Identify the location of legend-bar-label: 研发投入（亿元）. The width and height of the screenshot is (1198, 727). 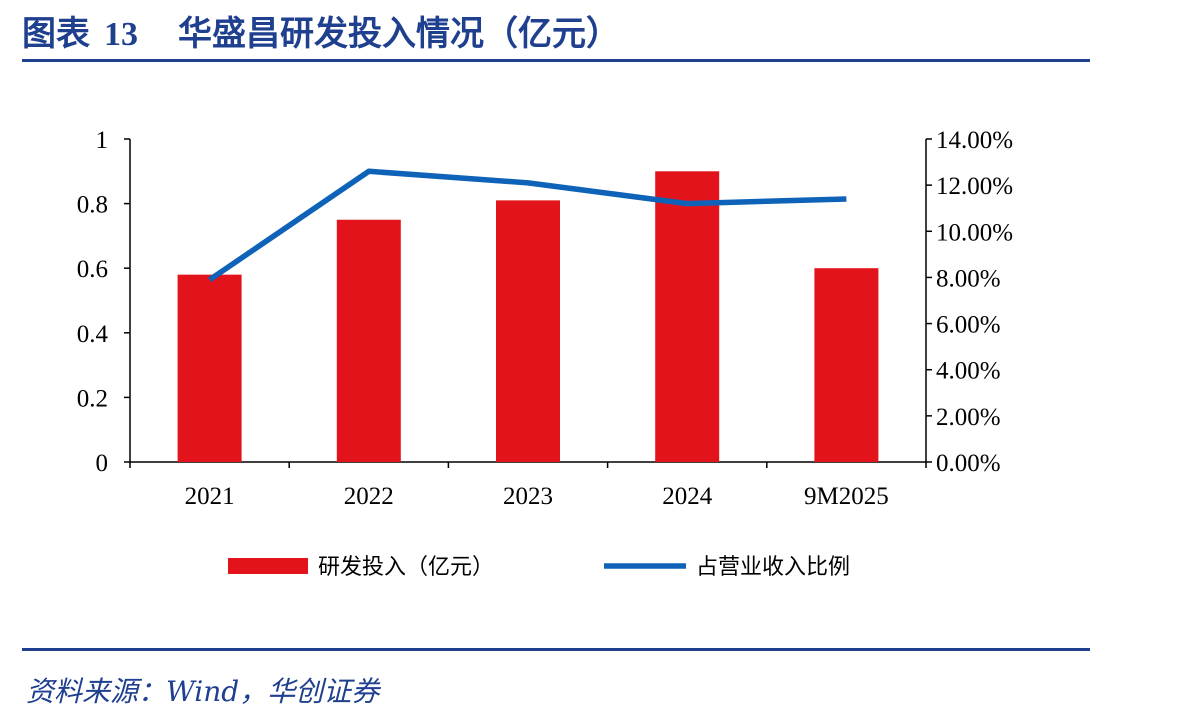
(406, 567).